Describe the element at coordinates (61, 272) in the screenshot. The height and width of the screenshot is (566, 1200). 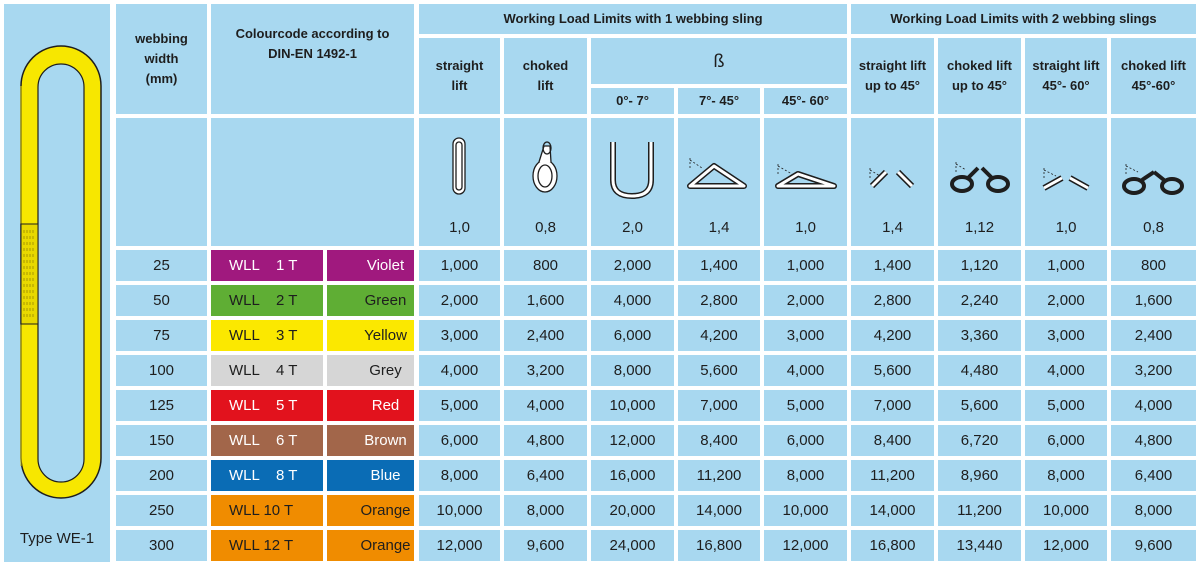
I see `webbing-sling-icon` at that location.